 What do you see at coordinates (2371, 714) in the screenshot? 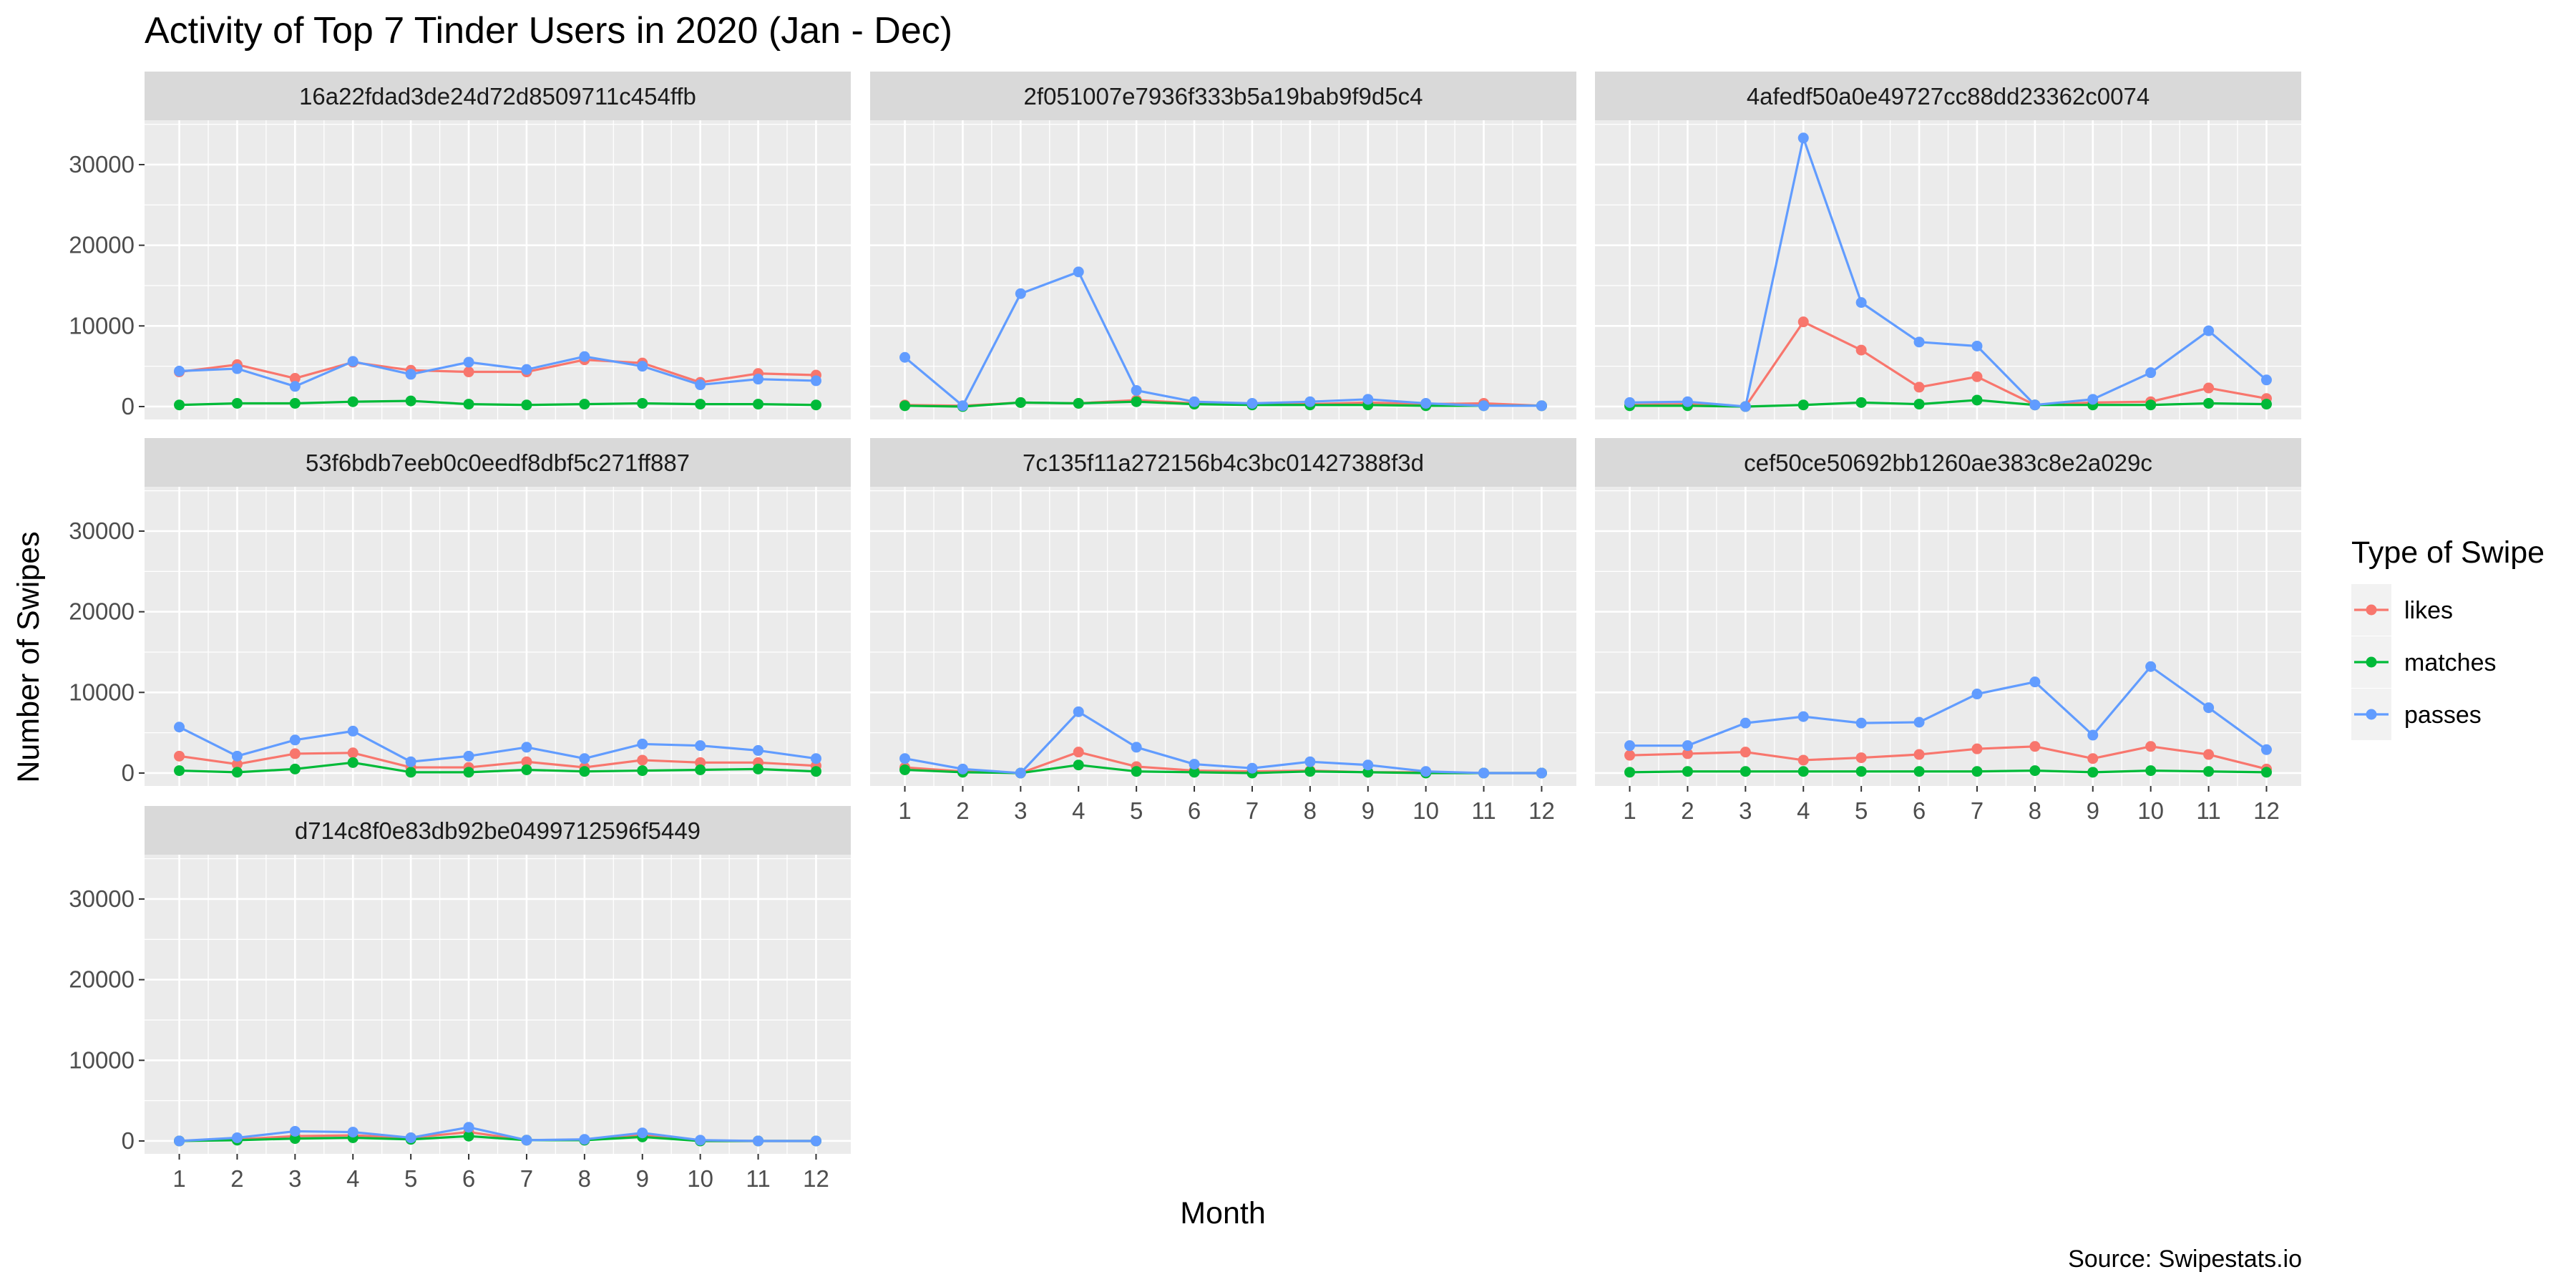
I see `legend-key-point` at bounding box center [2371, 714].